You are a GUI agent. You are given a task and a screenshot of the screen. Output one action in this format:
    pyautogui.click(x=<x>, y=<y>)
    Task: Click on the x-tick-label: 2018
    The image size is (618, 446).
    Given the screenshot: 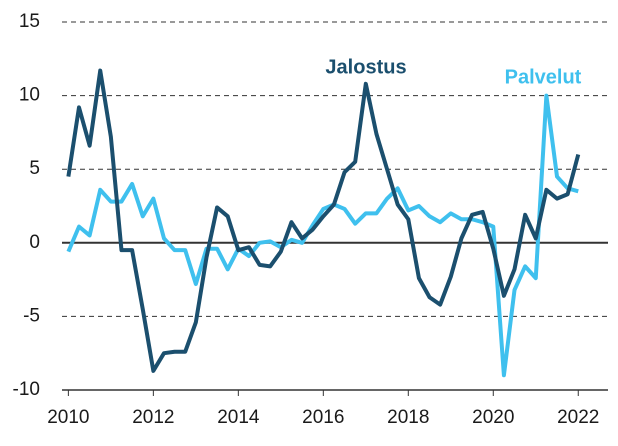 What is the action you would take?
    pyautogui.click(x=408, y=417)
    